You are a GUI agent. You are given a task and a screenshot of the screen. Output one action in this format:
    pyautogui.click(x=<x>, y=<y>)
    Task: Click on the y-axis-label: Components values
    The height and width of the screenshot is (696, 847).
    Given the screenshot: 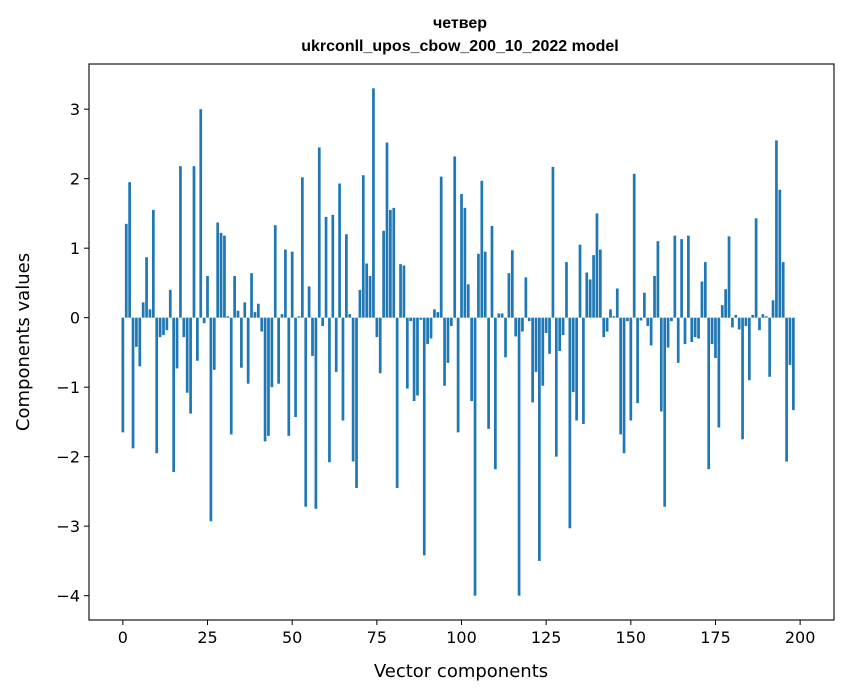 What is the action you would take?
    pyautogui.click(x=23, y=342)
    